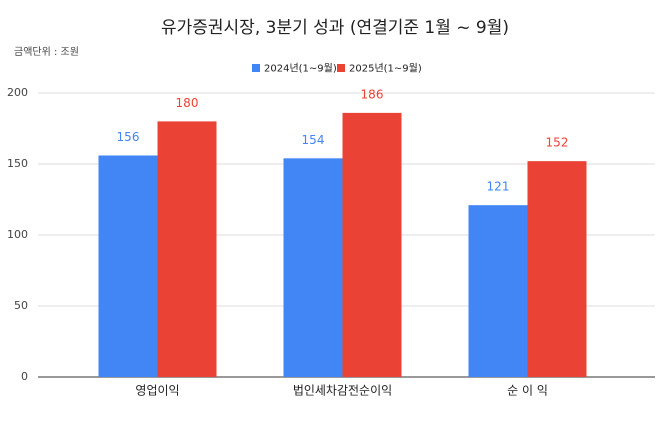  What do you see at coordinates (335, 28) in the screenshot?
I see `chart-title: 유가증권시장, 3분기 성과 (연결기준 1월 ~ 9월)` at bounding box center [335, 28].